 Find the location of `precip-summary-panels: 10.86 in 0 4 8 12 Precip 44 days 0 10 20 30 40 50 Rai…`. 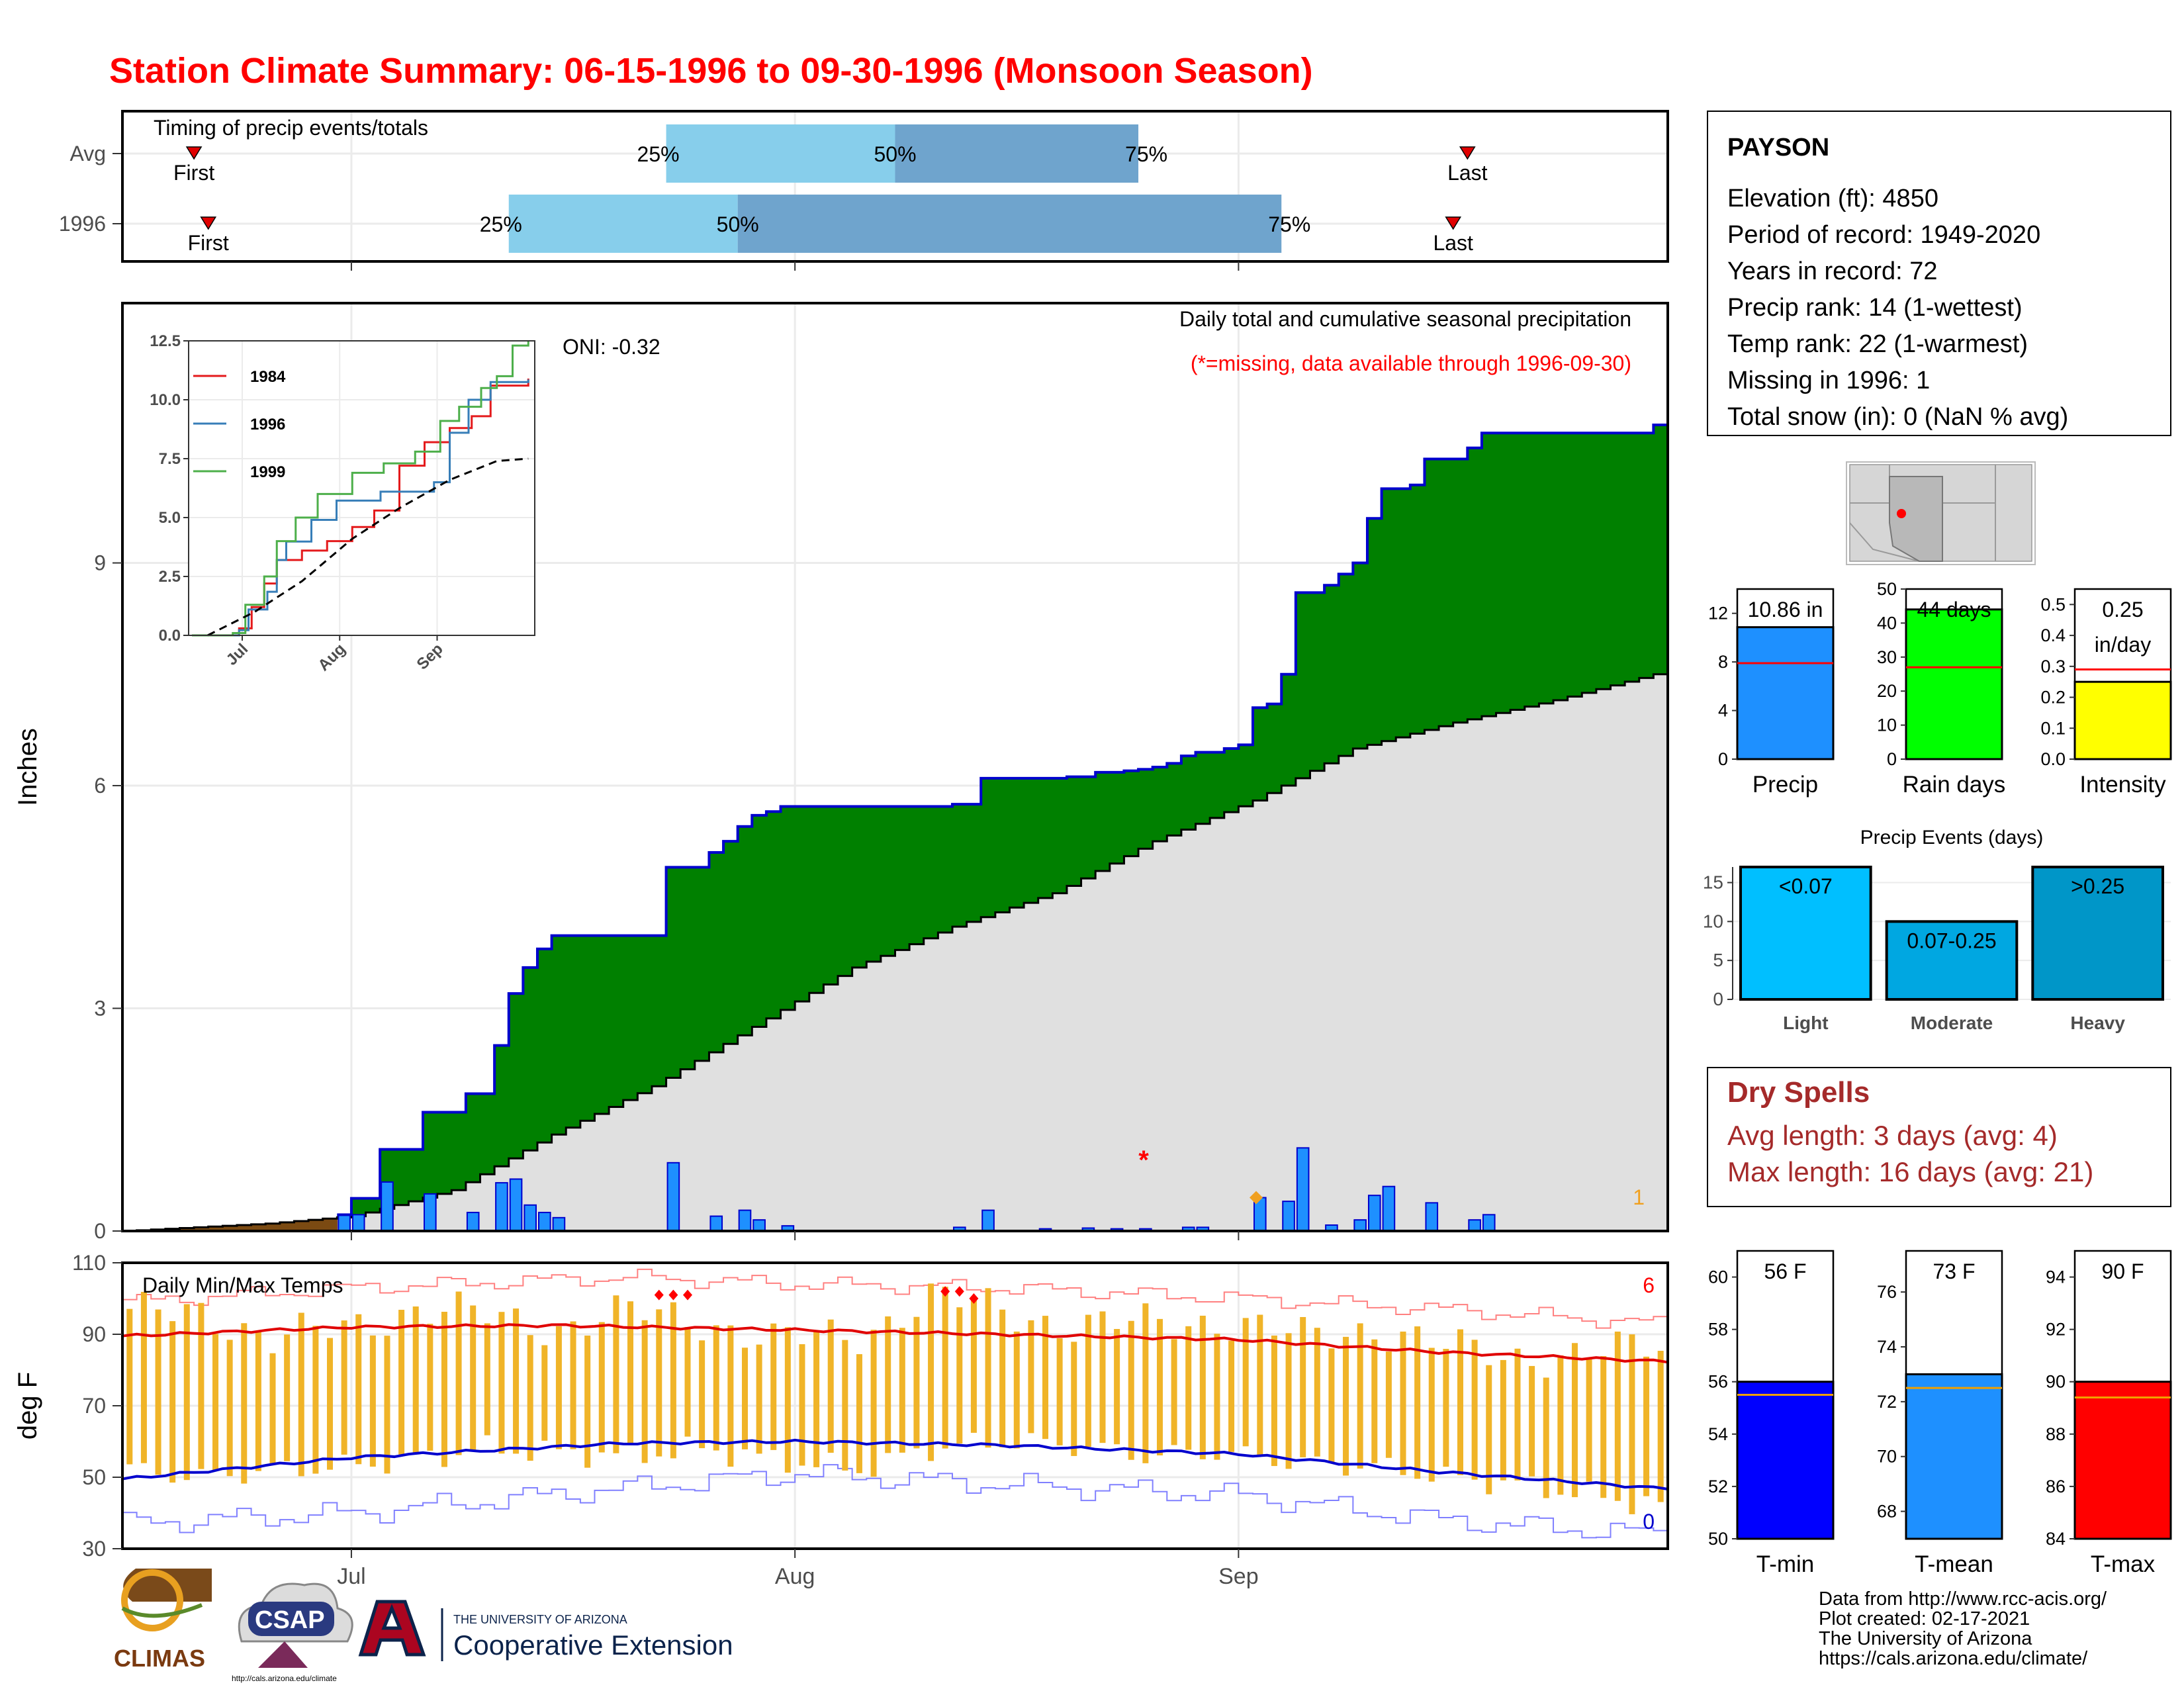

precip-summary-panels: 10.86 in 0 4 8 12 Precip 44 days 0 10 20 30 40 50 Rai… is located at coordinates (1940, 689).